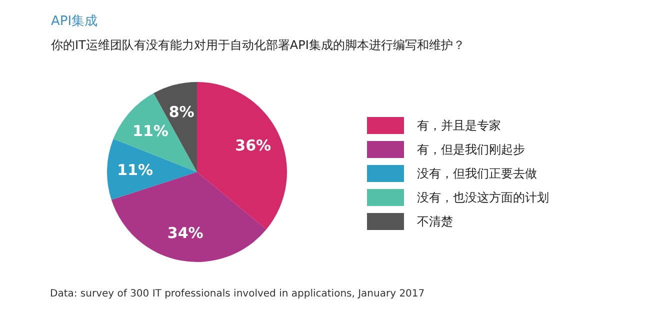 The height and width of the screenshot is (324, 650). What do you see at coordinates (74, 21) in the screenshot?
I see `chart-title: API集成` at bounding box center [74, 21].